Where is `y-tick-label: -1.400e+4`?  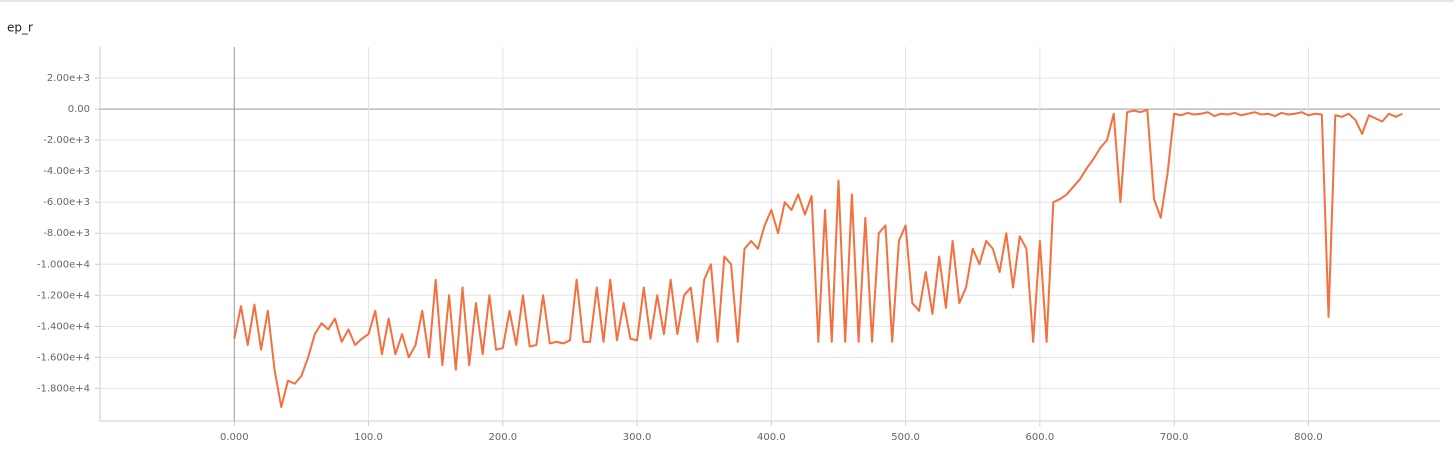
y-tick-label: -1.400e+4 is located at coordinates (63, 326).